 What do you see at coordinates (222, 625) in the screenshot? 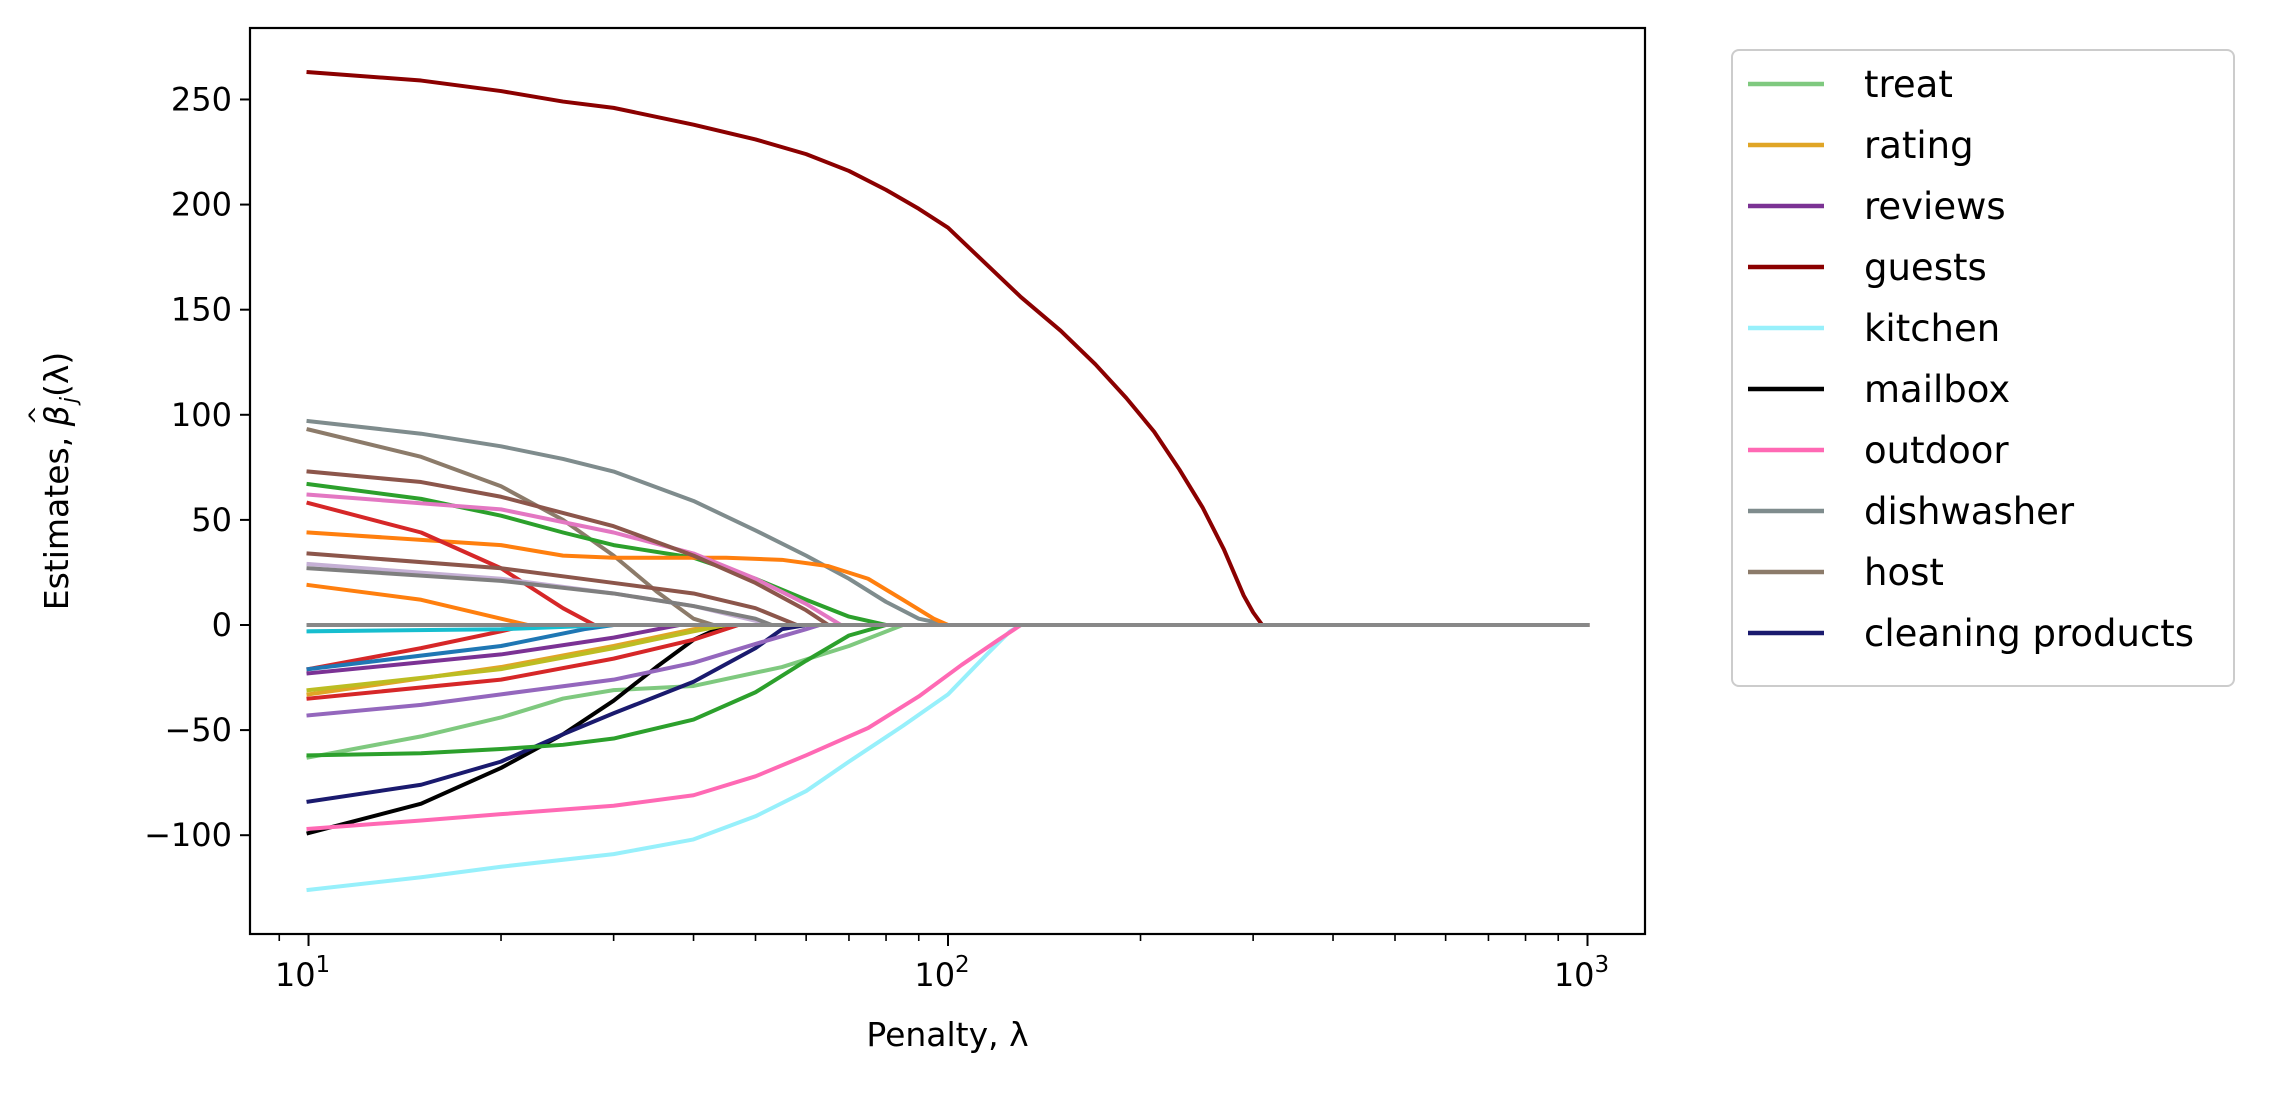
I see `y-tick-label: 0` at bounding box center [222, 625].